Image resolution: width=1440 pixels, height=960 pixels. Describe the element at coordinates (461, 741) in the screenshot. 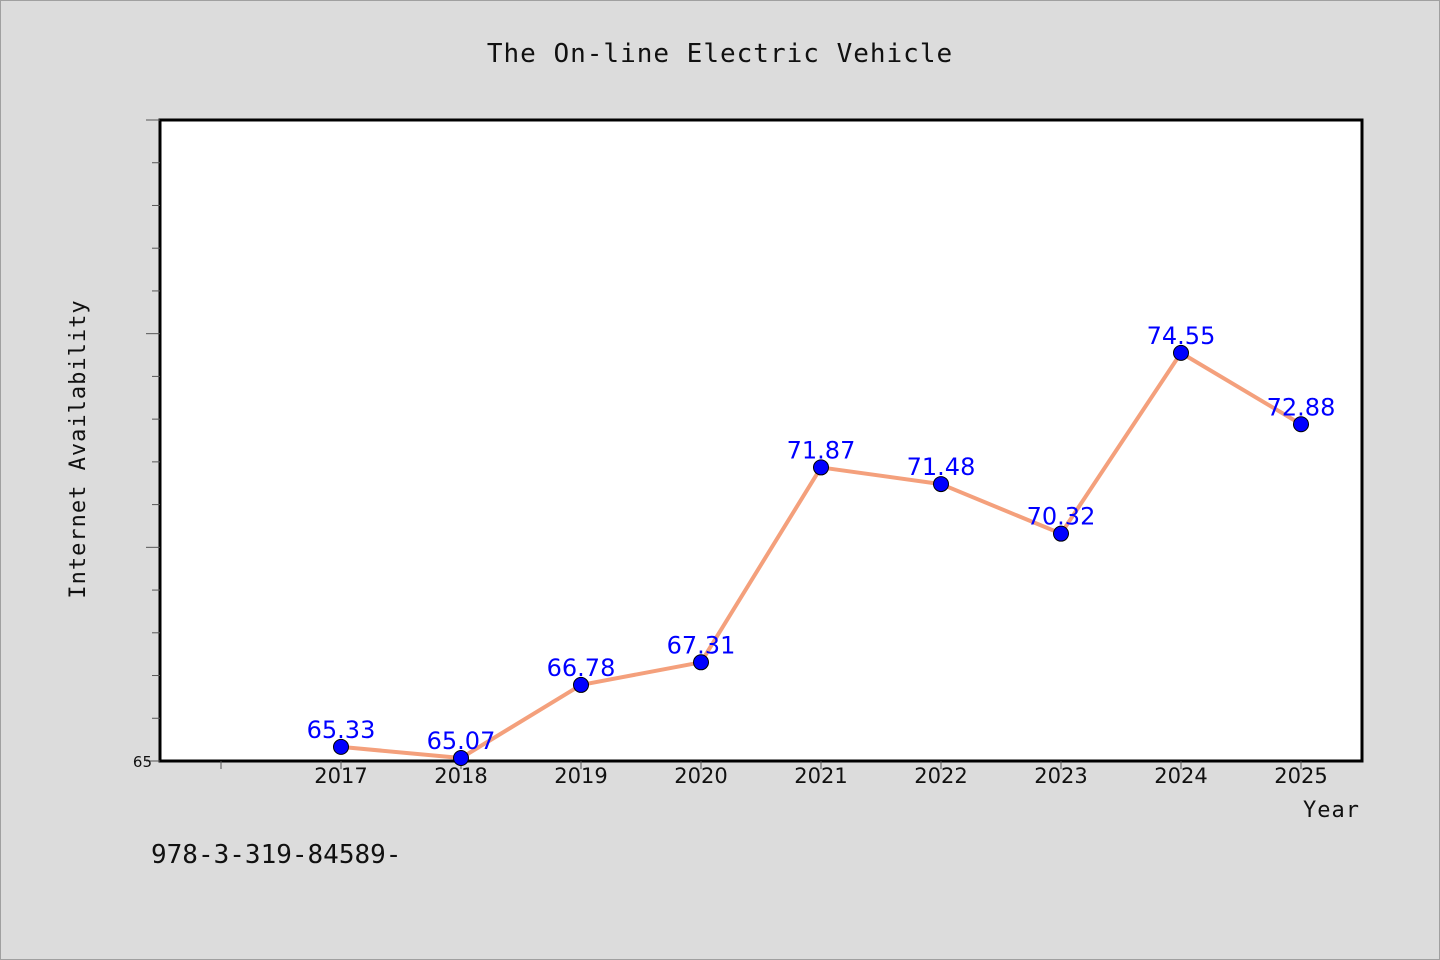

I see `data-label: 65.07` at that location.